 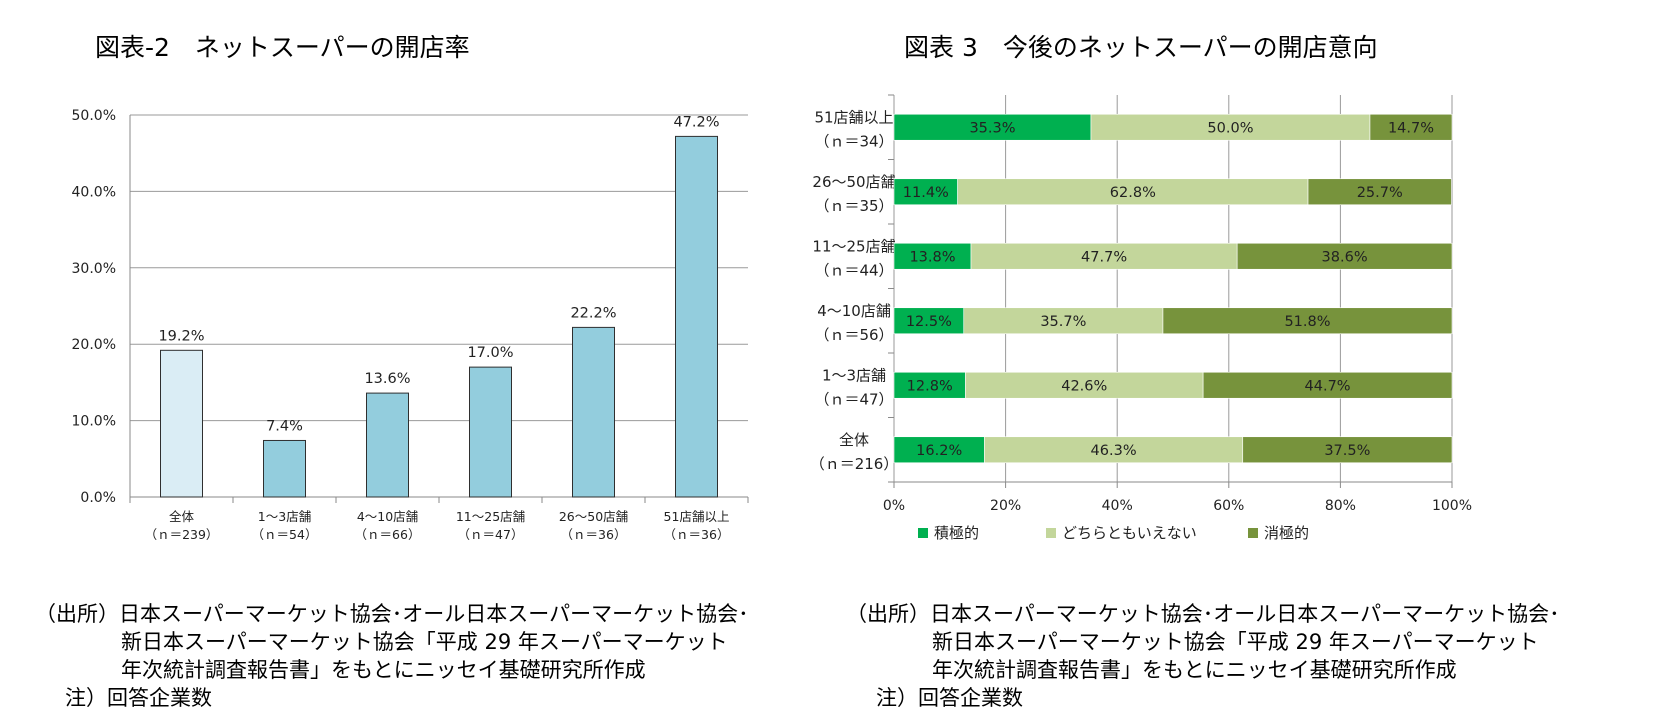 I want to click on segment-value-label: 16.2%, so click(x=939, y=451).